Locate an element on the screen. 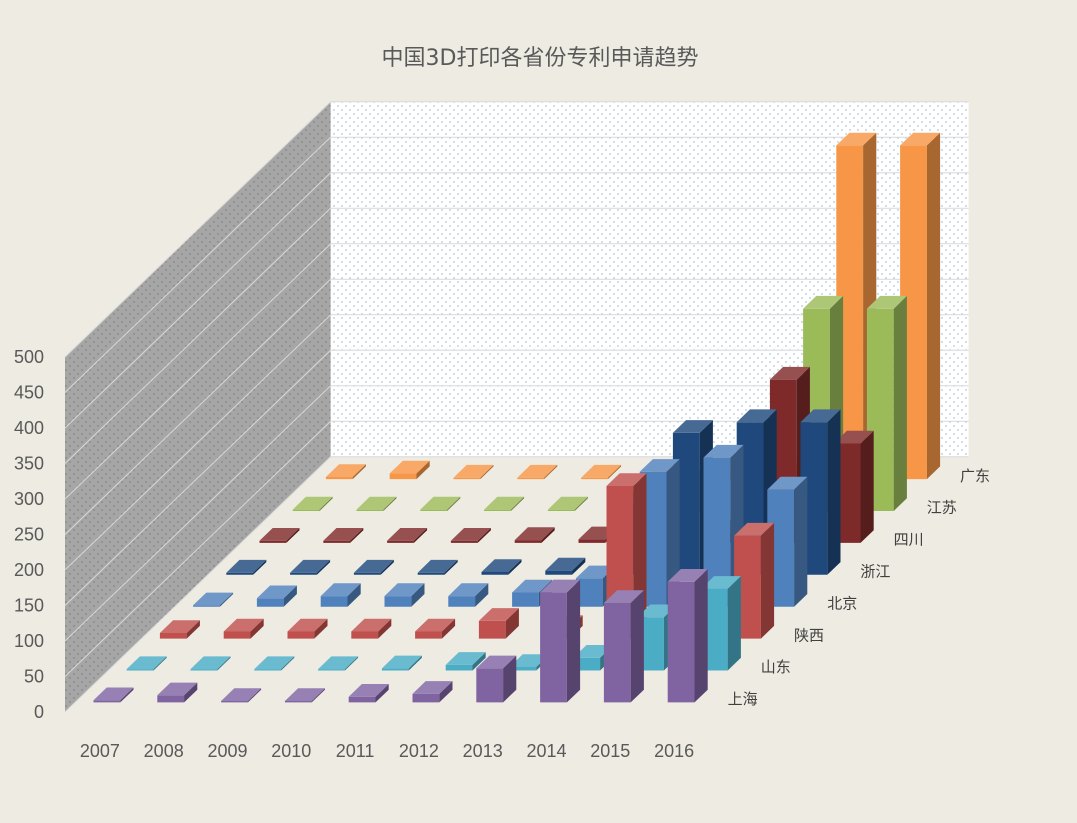 The width and height of the screenshot is (1077, 823). y-tick-label: 50 is located at coordinates (34, 677).